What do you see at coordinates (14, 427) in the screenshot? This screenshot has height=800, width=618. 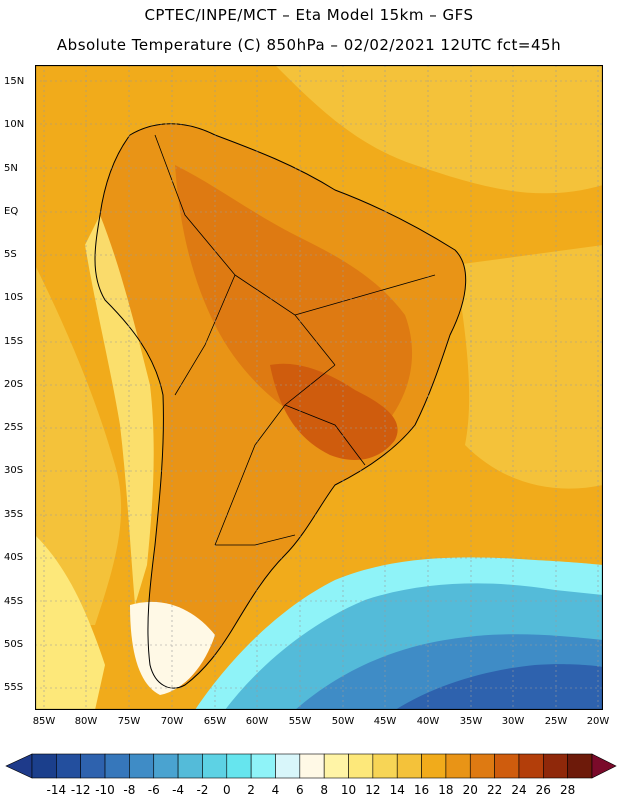 I see `lat-label-25s: 25S` at bounding box center [14, 427].